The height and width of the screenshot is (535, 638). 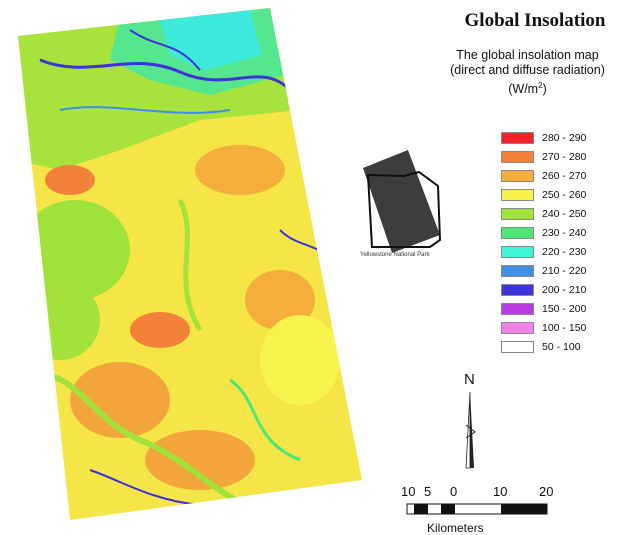 What do you see at coordinates (404, 209) in the screenshot?
I see `wyoming-outline` at bounding box center [404, 209].